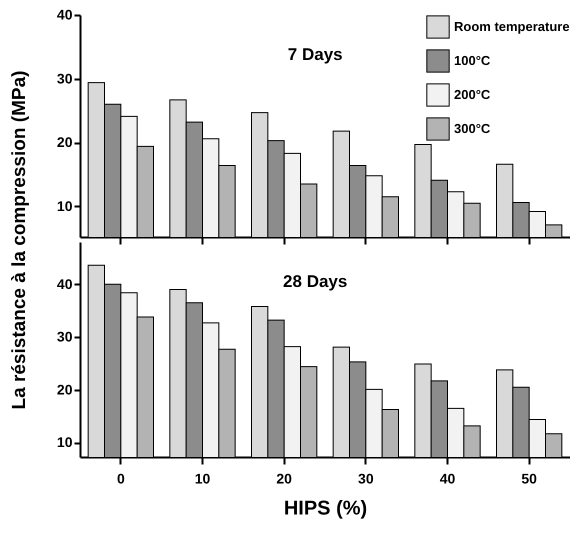  Describe the element at coordinates (202, 478) in the screenshot. I see `x-tick-label: 10` at that location.